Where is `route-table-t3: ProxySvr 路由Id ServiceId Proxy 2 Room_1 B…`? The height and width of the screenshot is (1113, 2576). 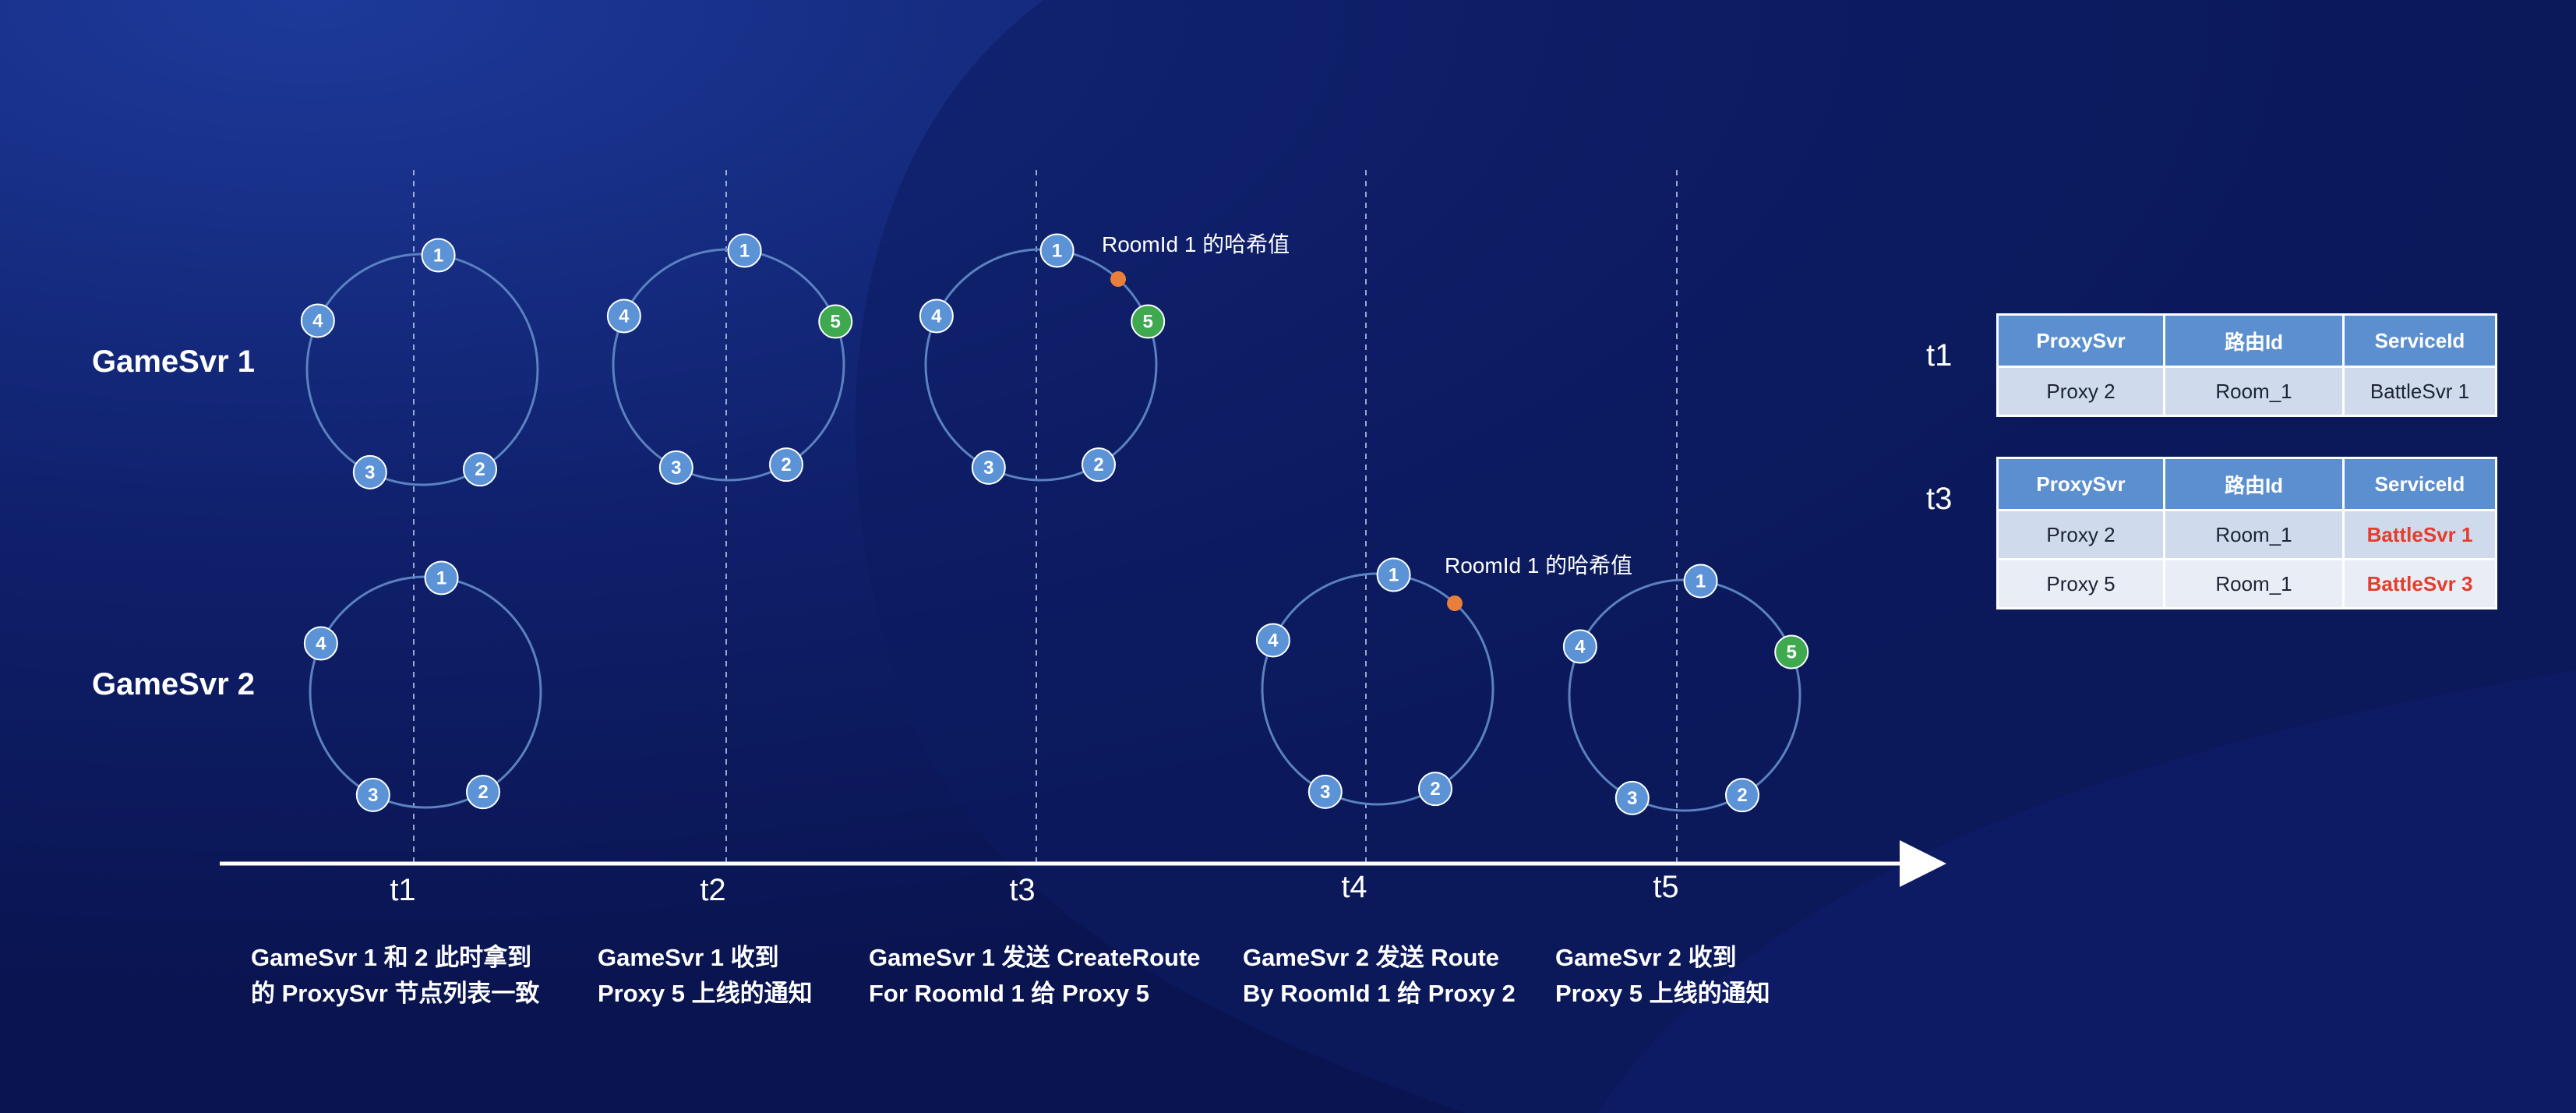 route-table-t3: ProxySvr 路由Id ServiceId Proxy 2 Room_1 B… is located at coordinates (2246, 533).